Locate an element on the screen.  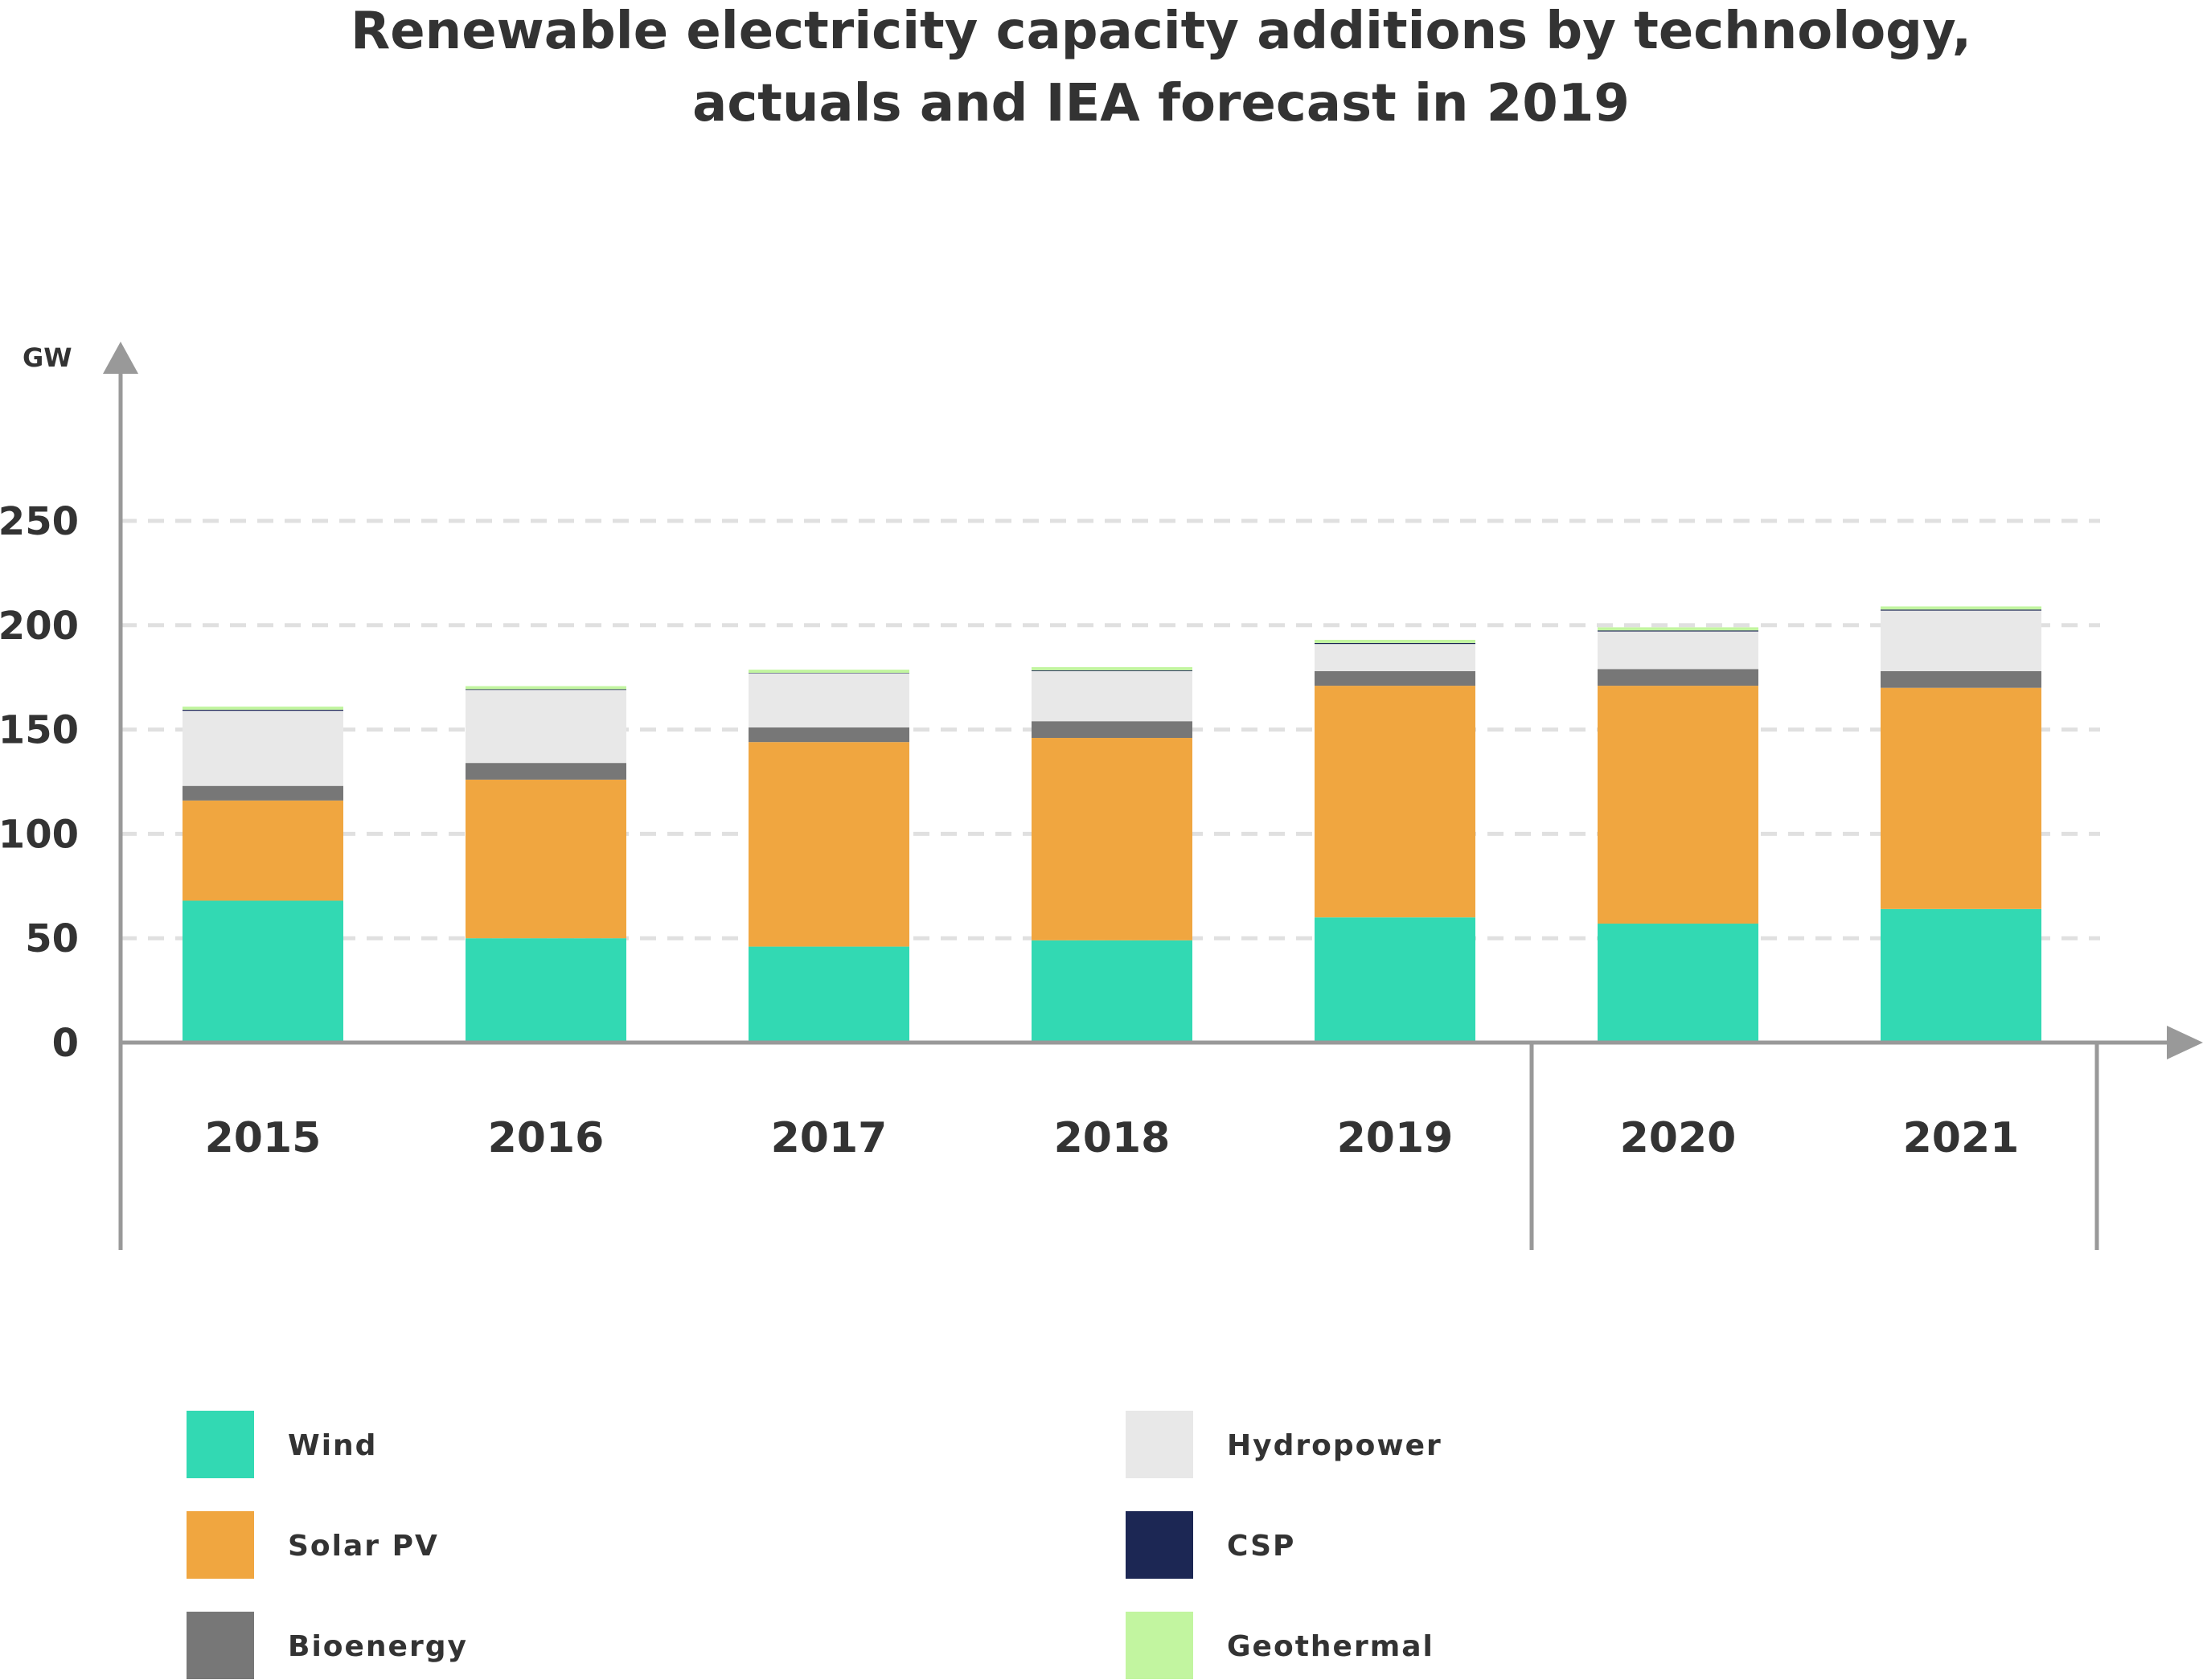
bar-solar-pv-2015 is located at coordinates (263, 850).